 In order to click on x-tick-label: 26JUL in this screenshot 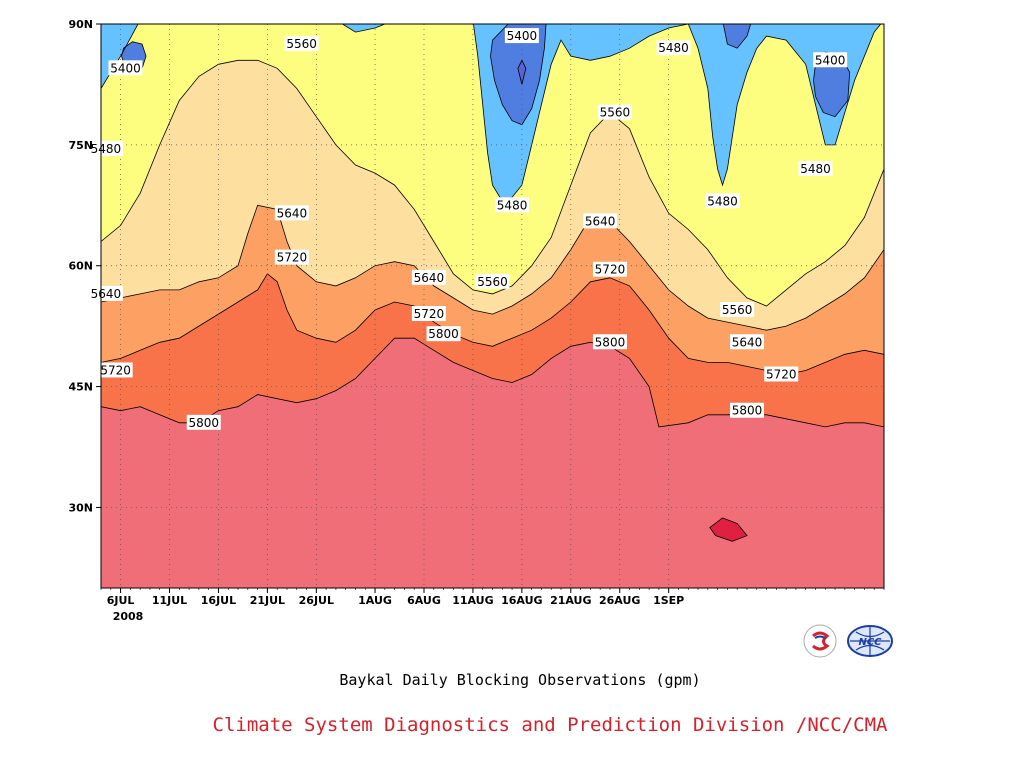, I will do `click(316, 600)`.